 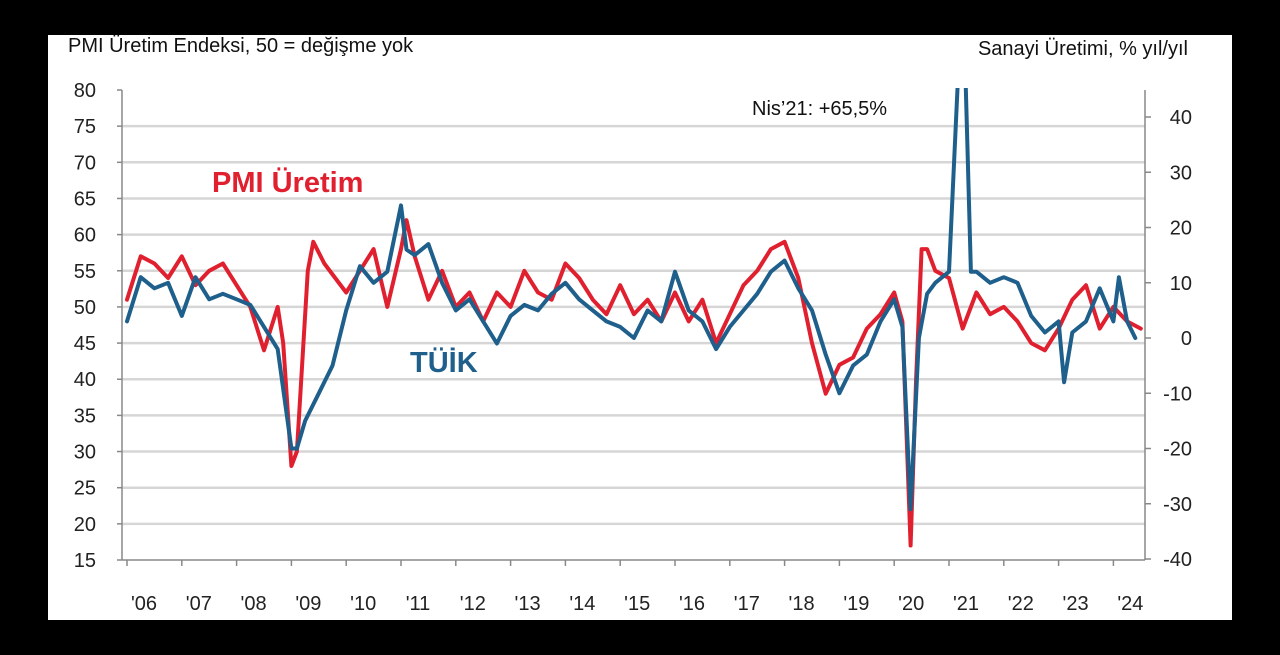 What do you see at coordinates (418, 604) in the screenshot?
I see `x-tick-label: '11` at bounding box center [418, 604].